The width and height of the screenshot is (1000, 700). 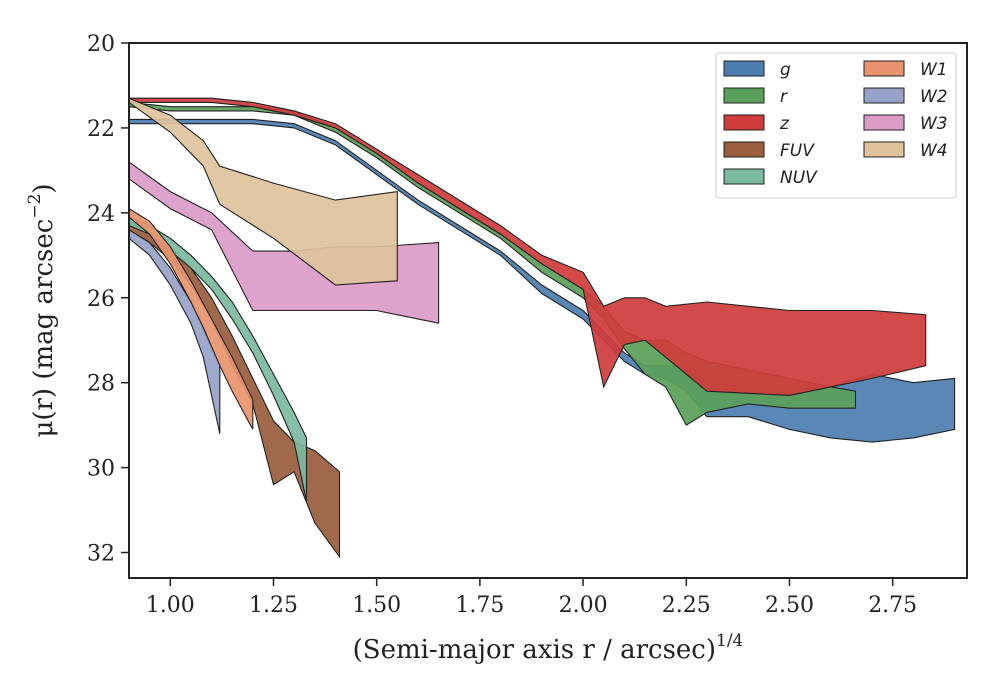 I want to click on y-tick-label: 20, so click(x=101, y=44).